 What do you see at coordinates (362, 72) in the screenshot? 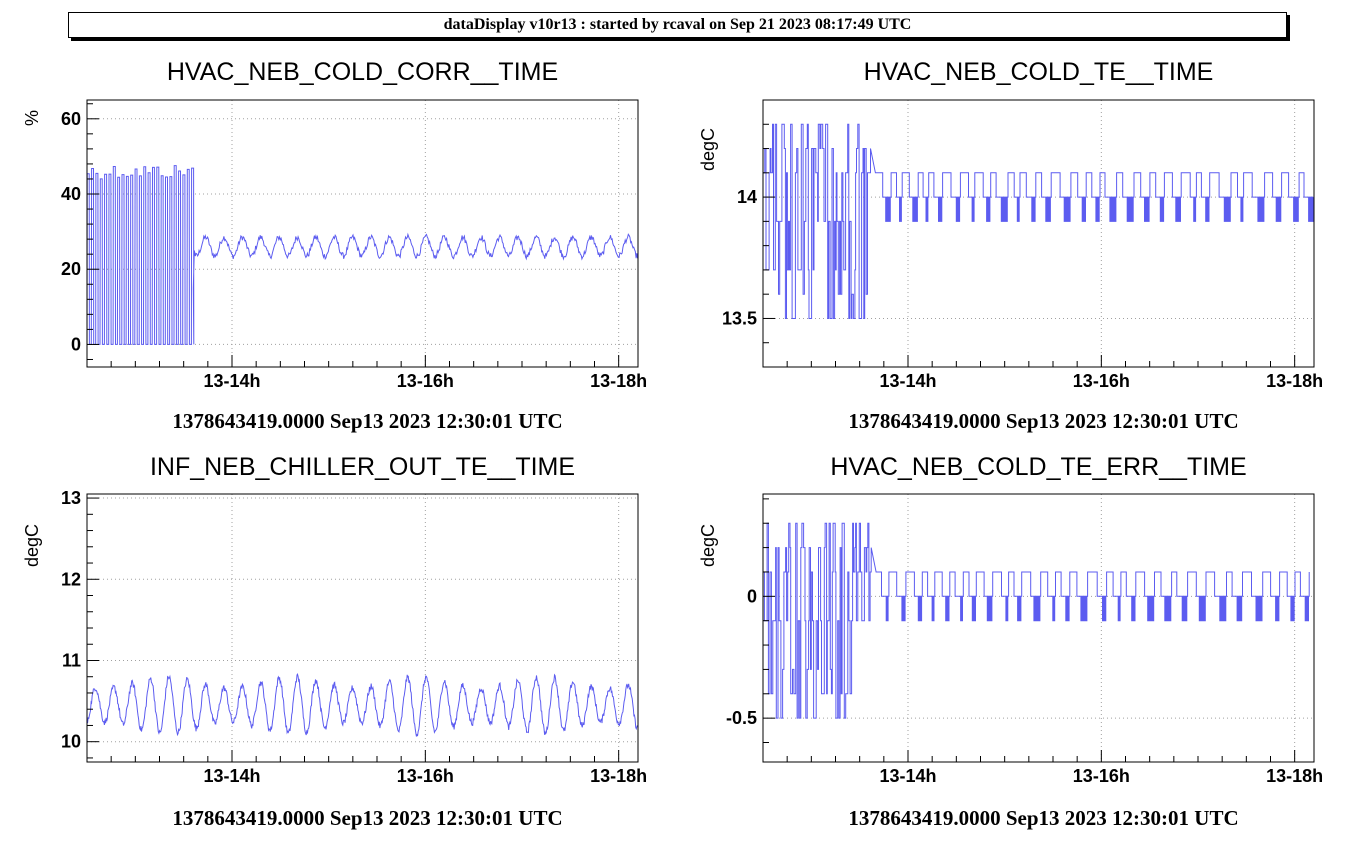
I see `chart-title: HVAC_NEB_COLD_CORR__TIME` at bounding box center [362, 72].